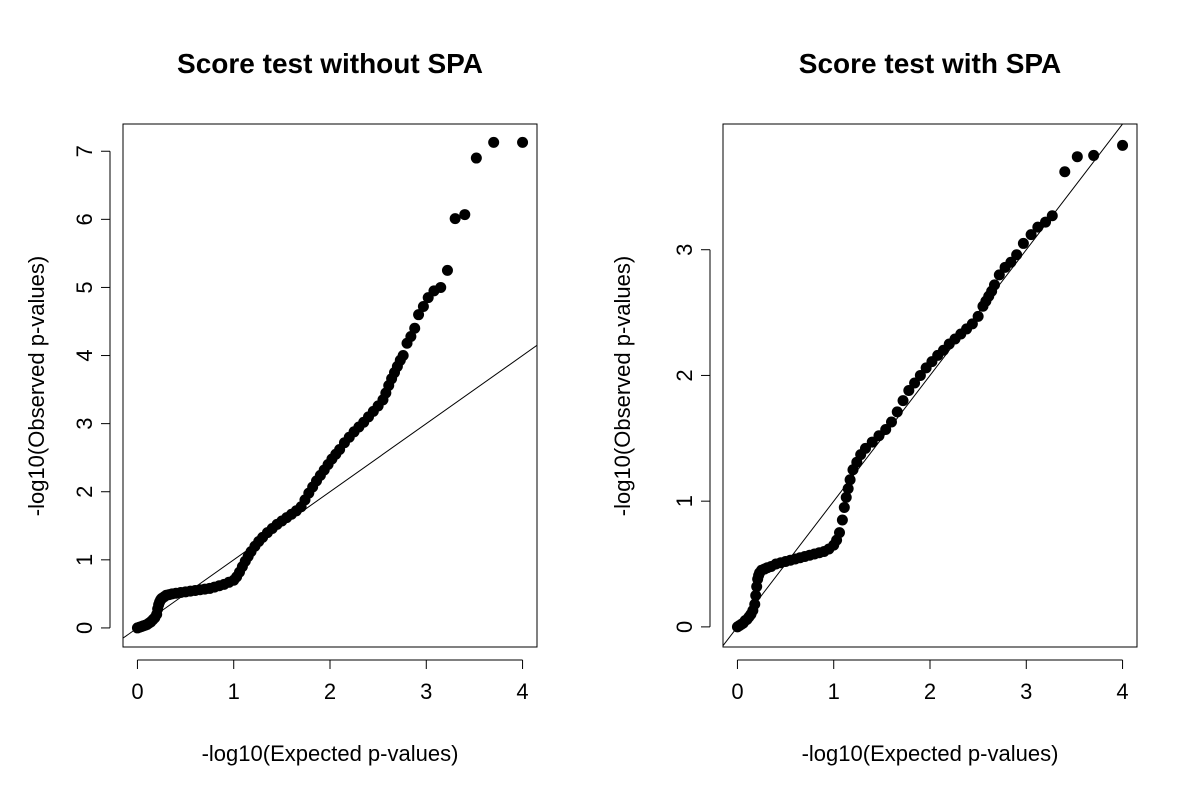 Image resolution: width=1200 pixels, height=800 pixels. What do you see at coordinates (84, 287) in the screenshot?
I see `y-tick-label: 5` at bounding box center [84, 287].